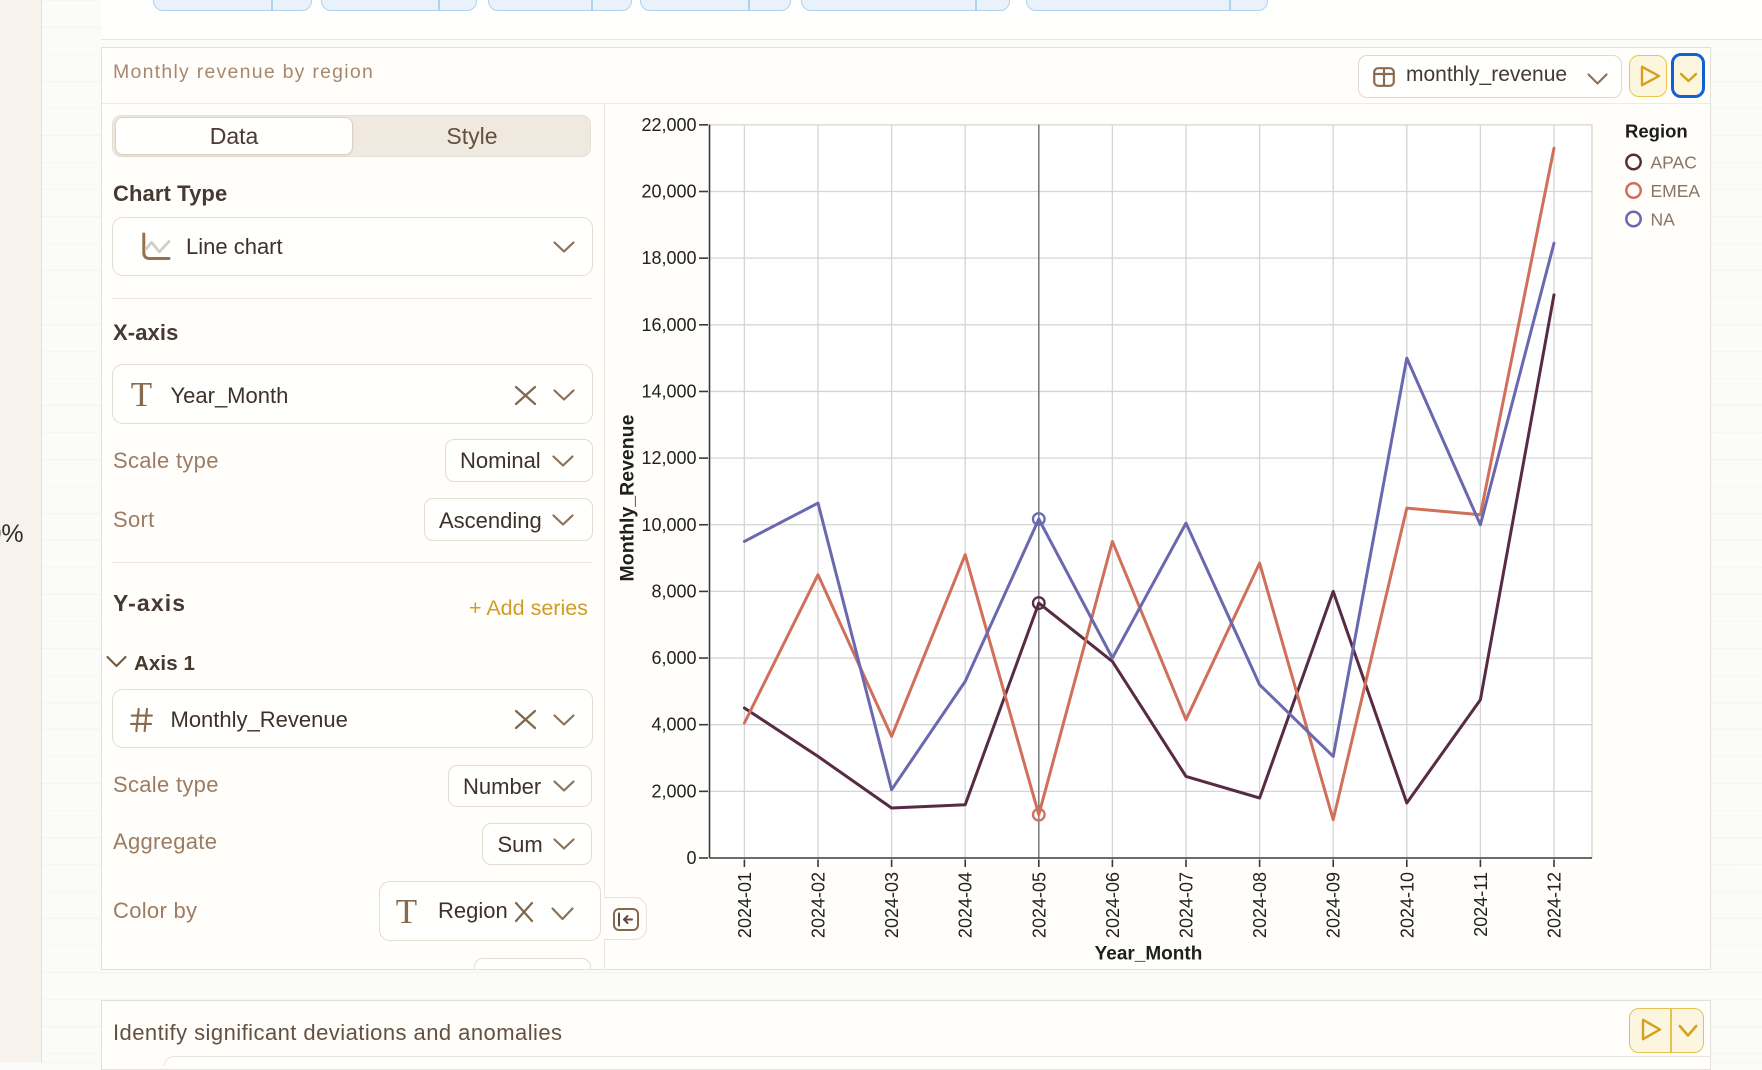  Describe the element at coordinates (673, 658) in the screenshot. I see `svg-text: 6,000` at that location.